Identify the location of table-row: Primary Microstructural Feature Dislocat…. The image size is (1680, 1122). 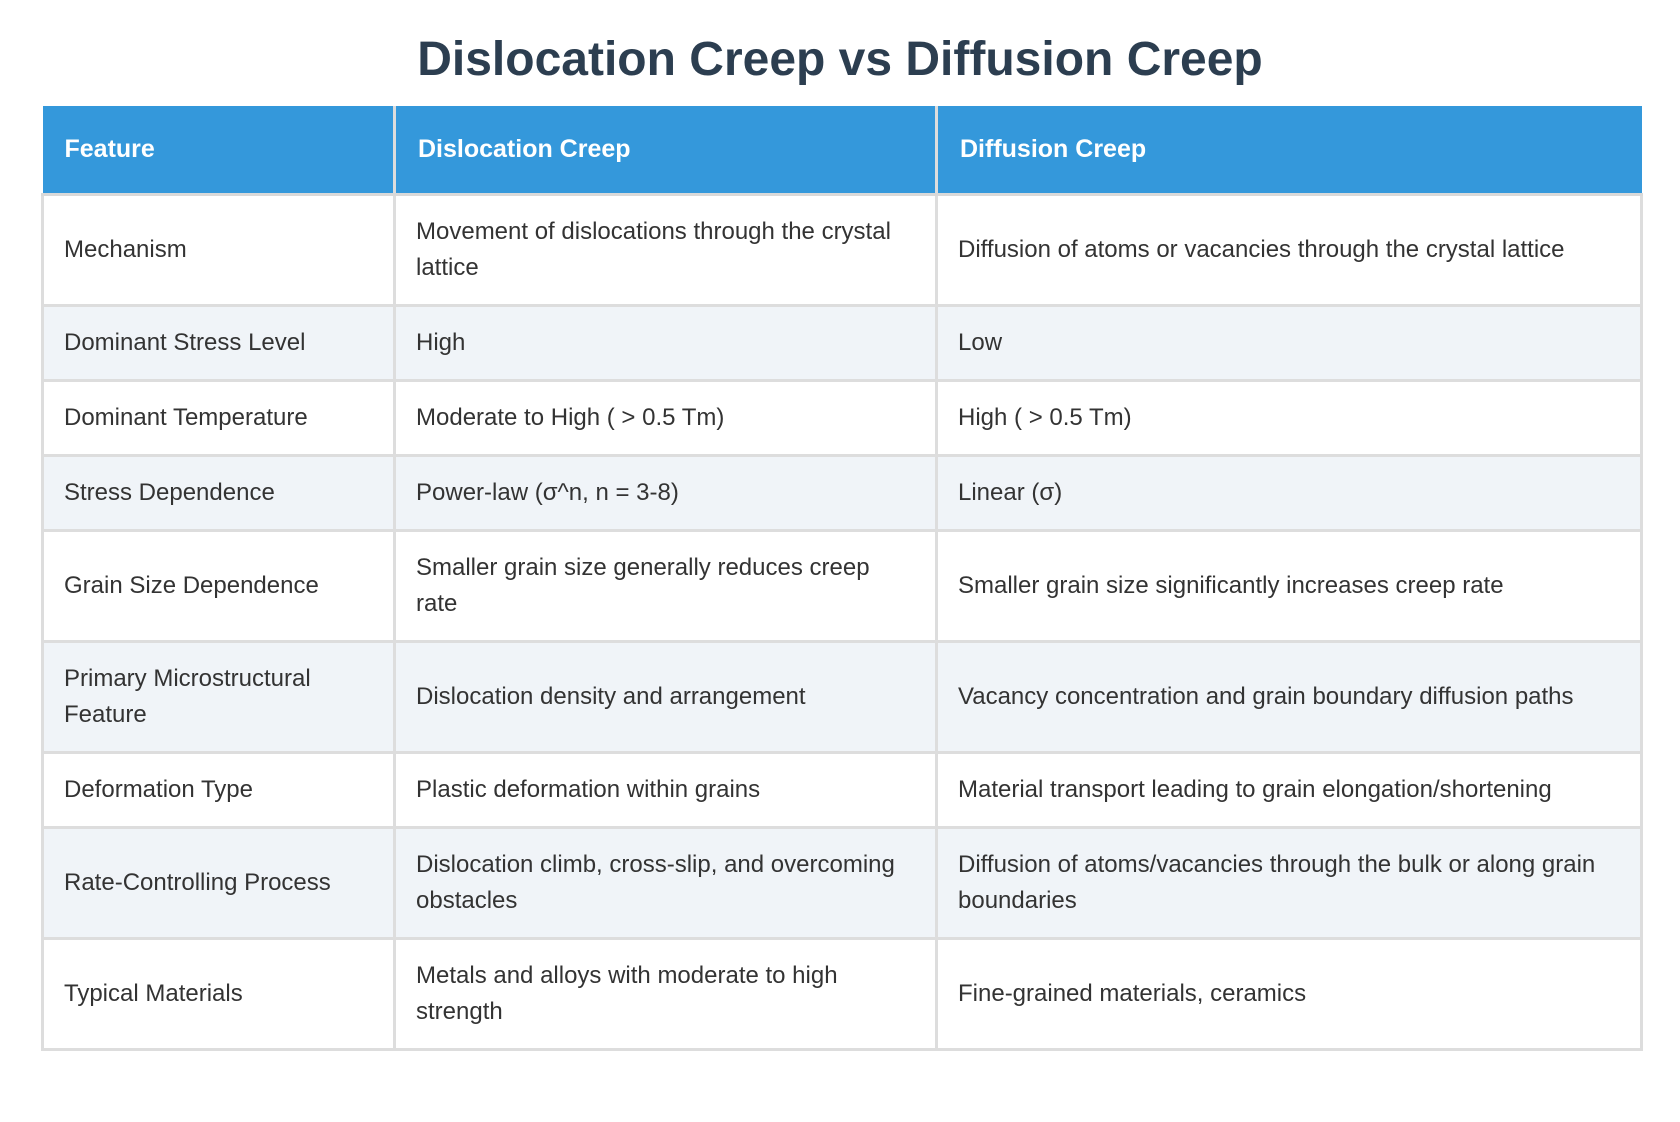
(842, 697).